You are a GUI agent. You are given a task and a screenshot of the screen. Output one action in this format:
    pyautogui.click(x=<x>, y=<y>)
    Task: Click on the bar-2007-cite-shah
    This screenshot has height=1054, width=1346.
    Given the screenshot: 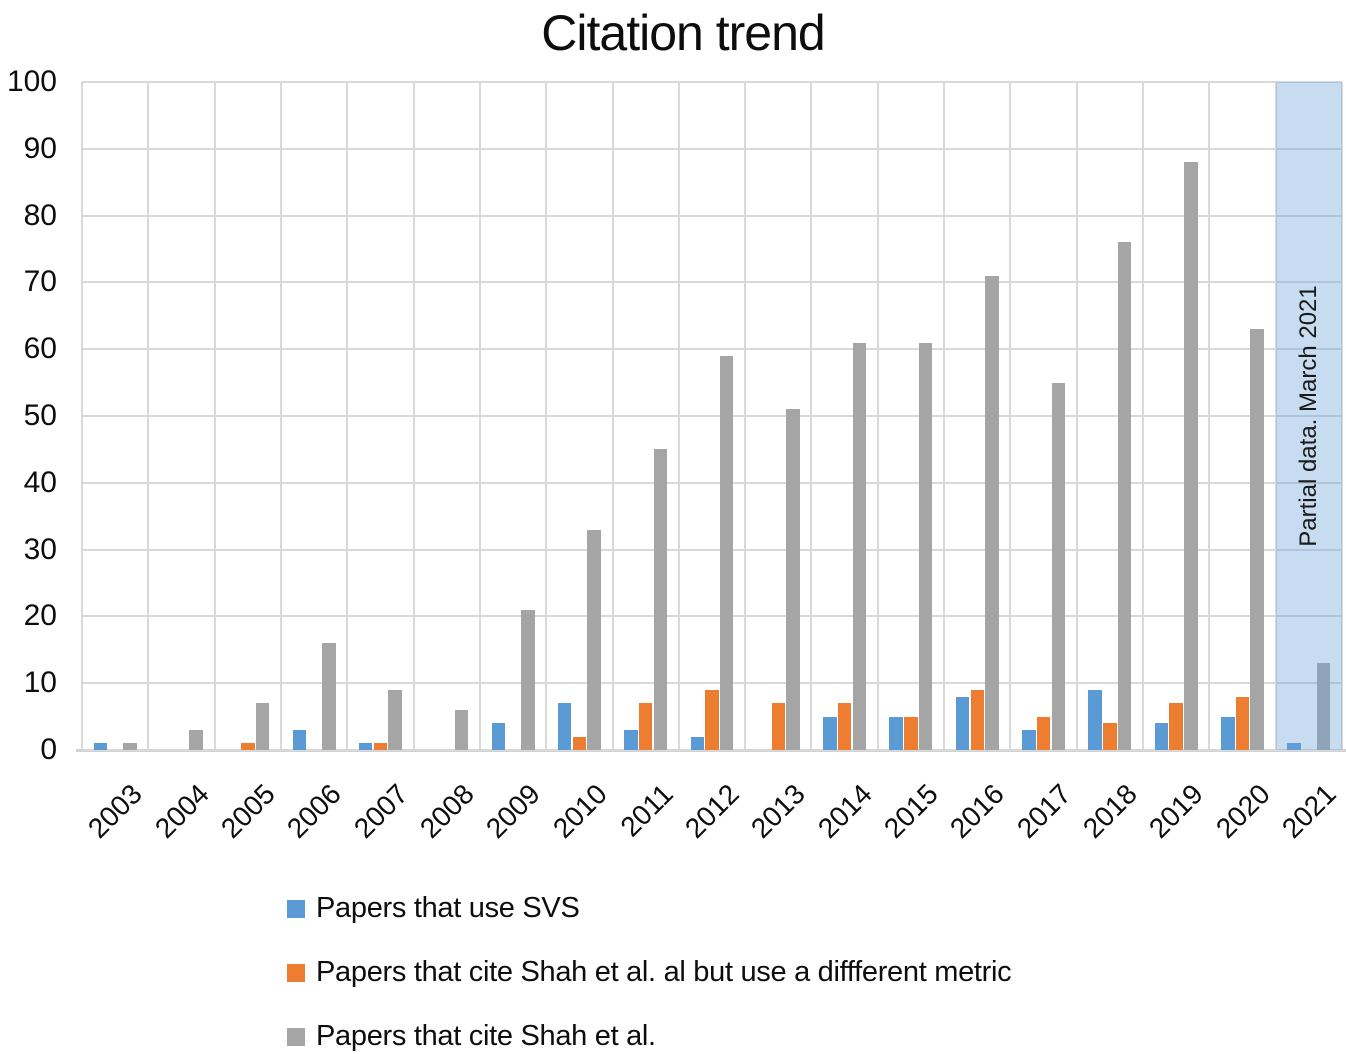 What is the action you would take?
    pyautogui.click(x=395, y=719)
    